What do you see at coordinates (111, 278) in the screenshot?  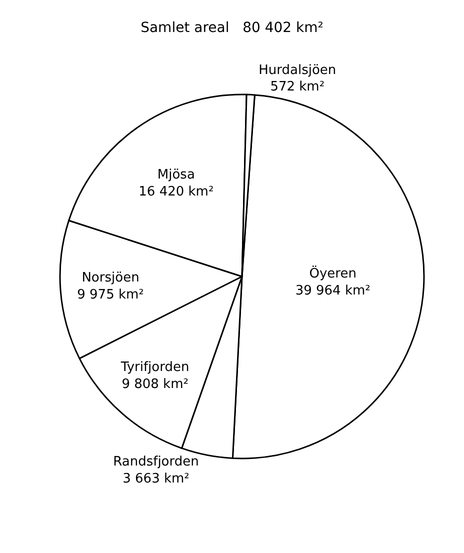 I see `slice-label: Norsjöen` at bounding box center [111, 278].